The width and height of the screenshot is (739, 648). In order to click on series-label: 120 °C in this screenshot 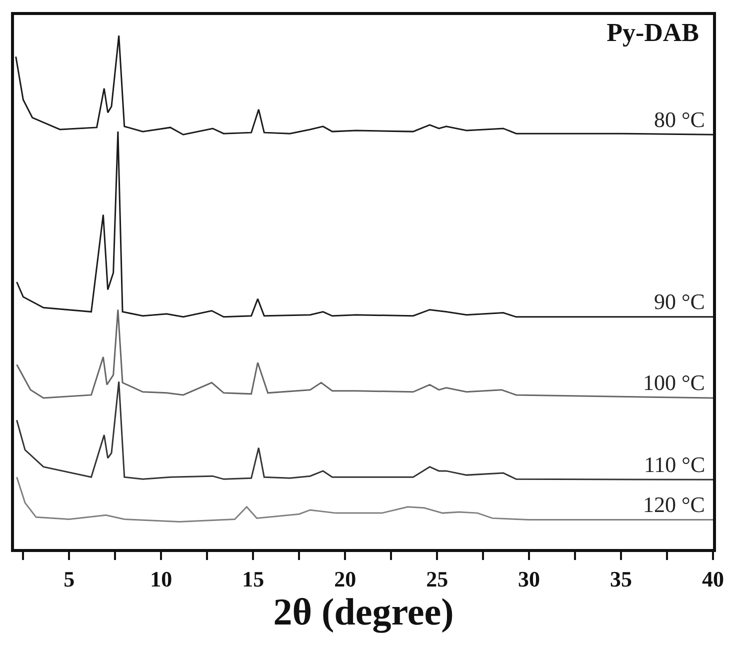, I will do `click(674, 504)`.